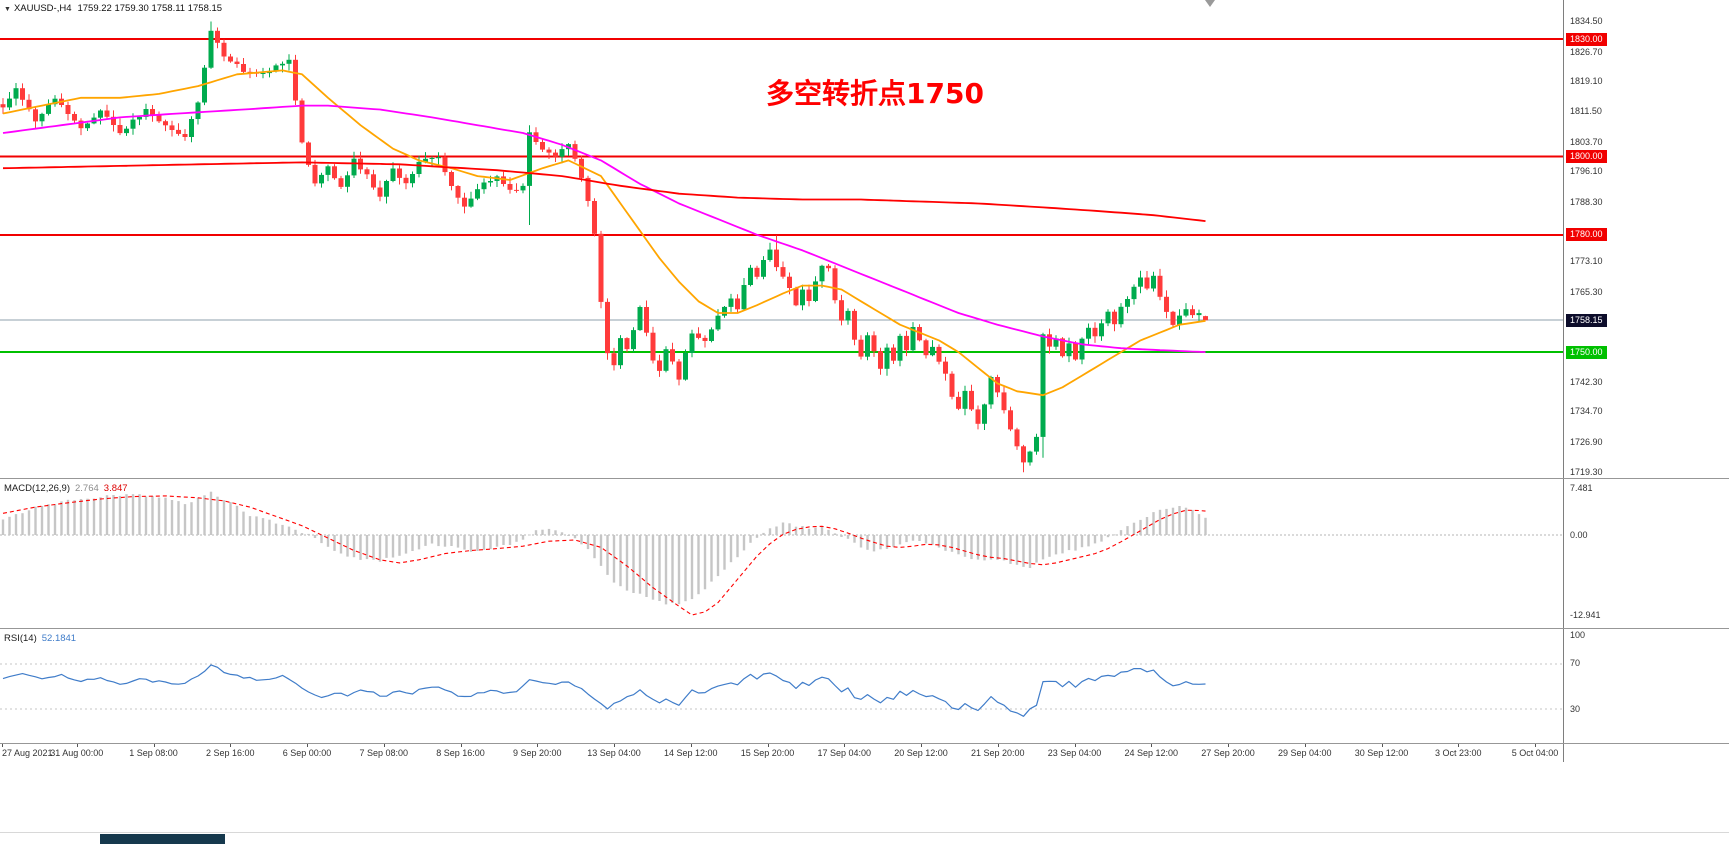  What do you see at coordinates (1586, 51) in the screenshot?
I see `price-label: 1826.70` at bounding box center [1586, 51].